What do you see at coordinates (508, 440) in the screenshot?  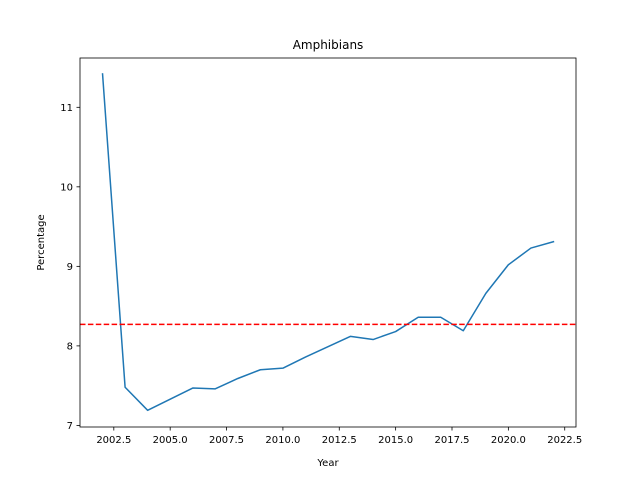 I see `x-tick-label: 2020.0` at bounding box center [508, 440].